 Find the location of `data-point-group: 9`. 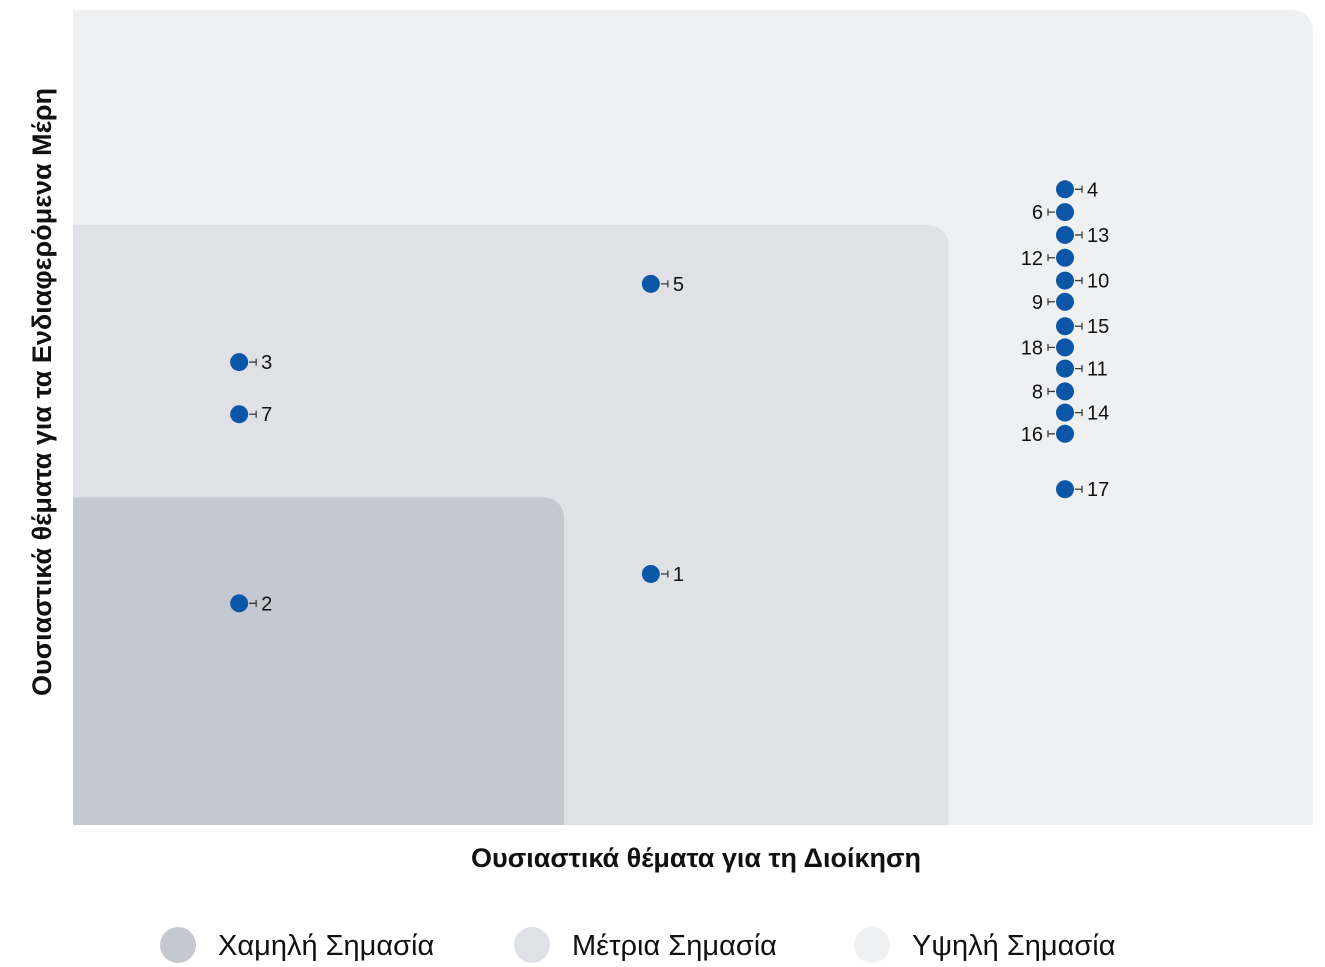

data-point-group: 9 is located at coordinates (1053, 303).